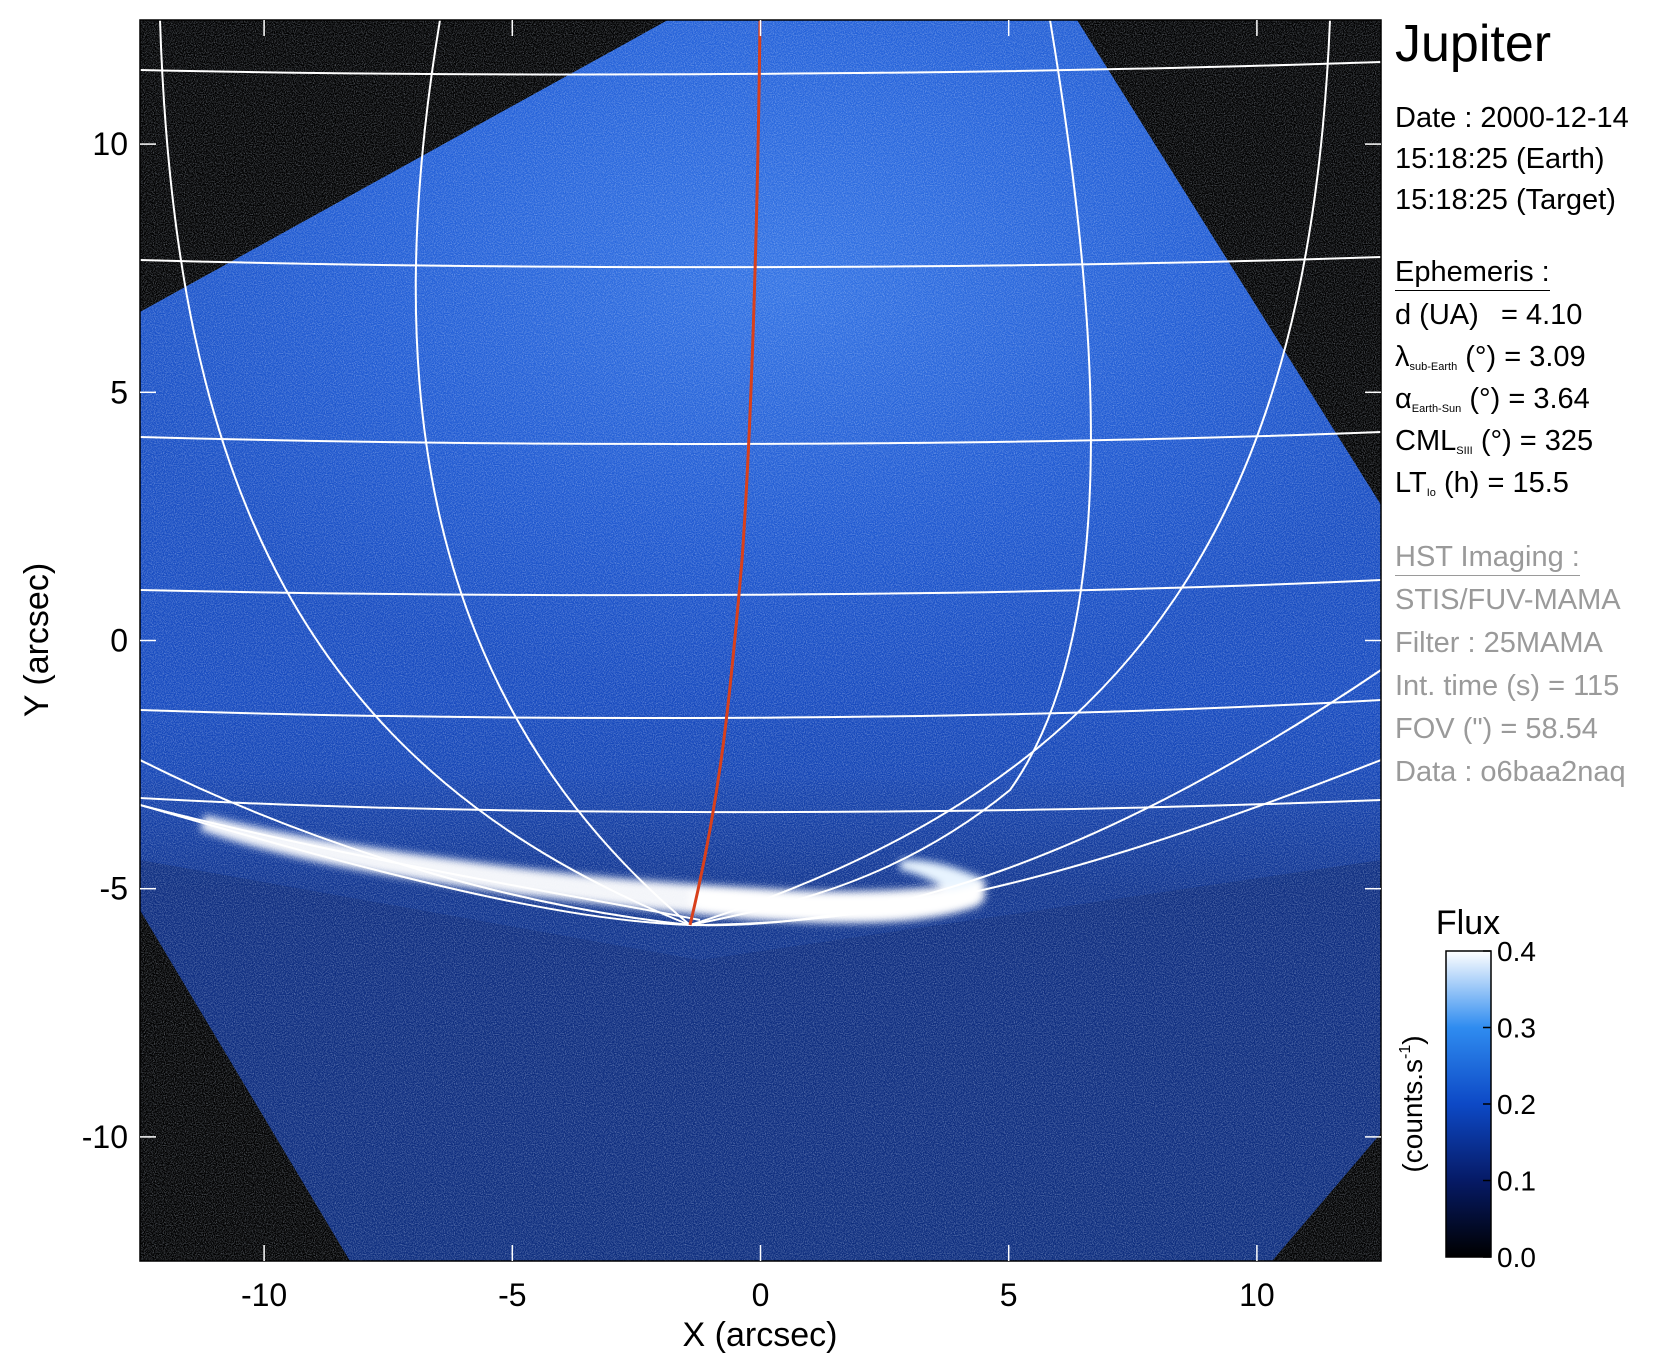 This screenshot has width=1677, height=1367. Describe the element at coordinates (1492, 399) in the screenshot. I see `ephemeris-phase-angle: αEarth-Sun (°) = 3.64` at that location.